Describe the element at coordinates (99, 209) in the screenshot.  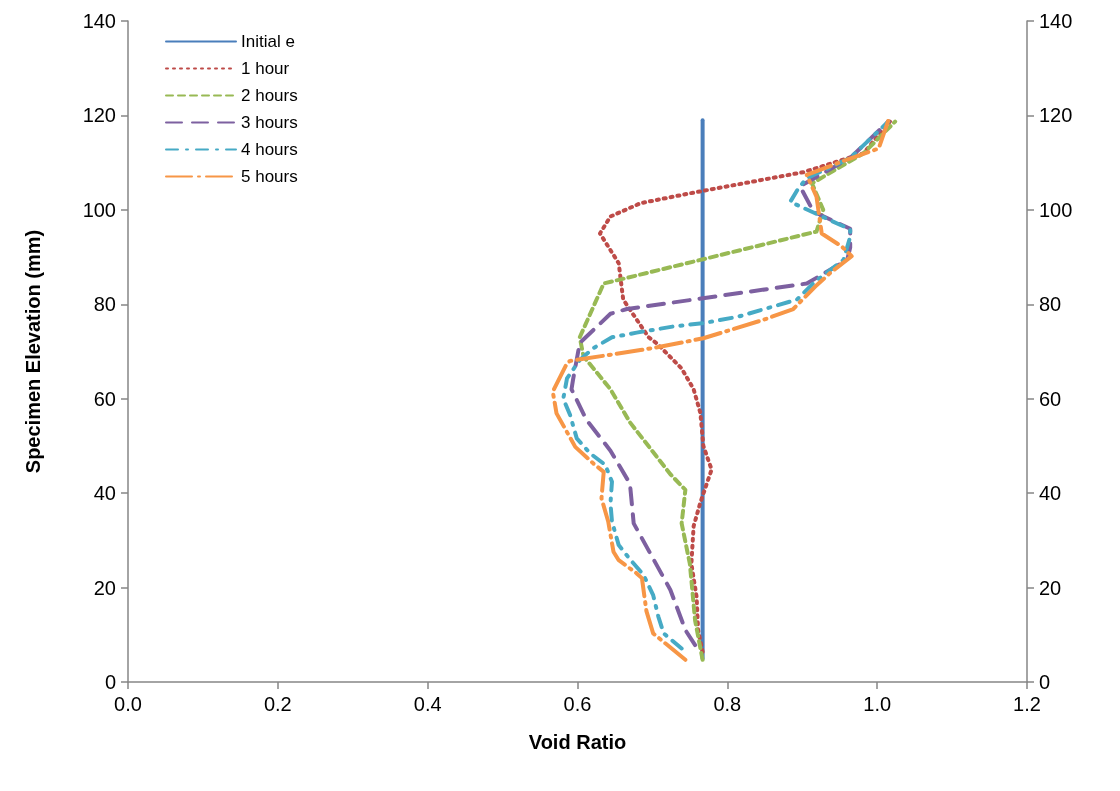
I see `y-tick-label: 100` at that location.